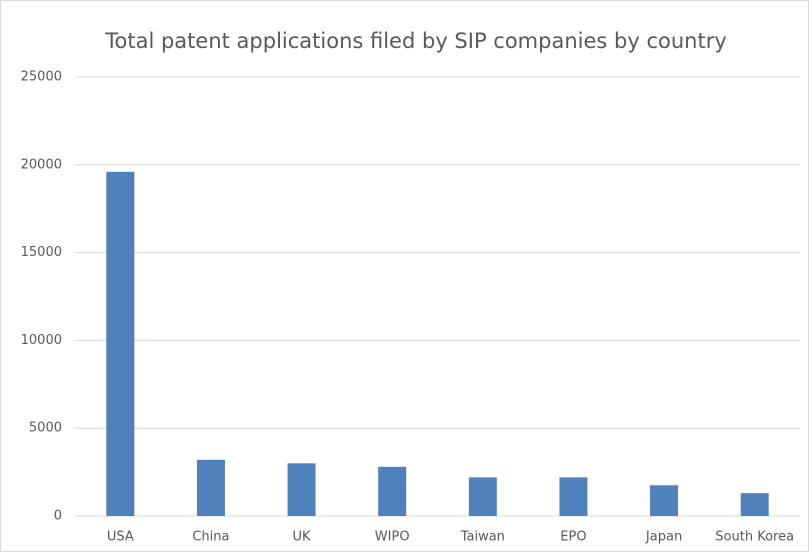  I want to click on y-tick-label: 5000, so click(45, 428).